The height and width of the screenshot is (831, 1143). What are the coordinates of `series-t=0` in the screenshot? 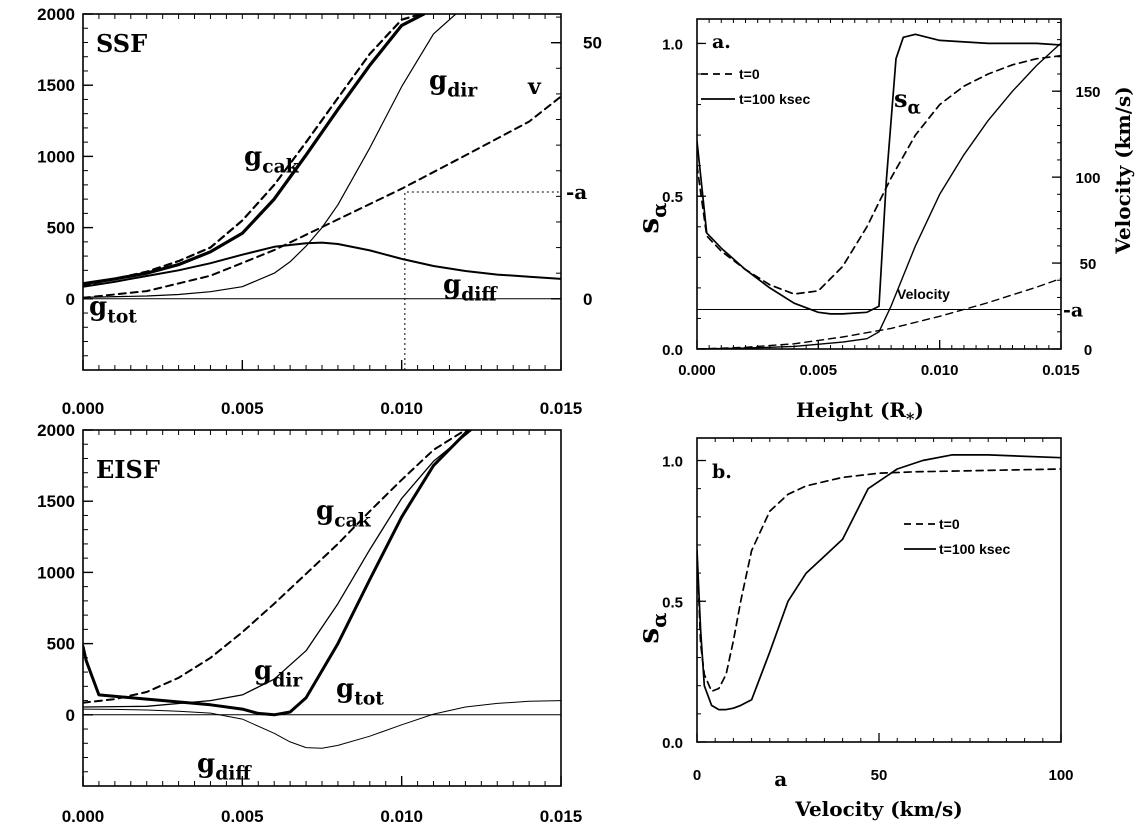 It's located at (879, 580).